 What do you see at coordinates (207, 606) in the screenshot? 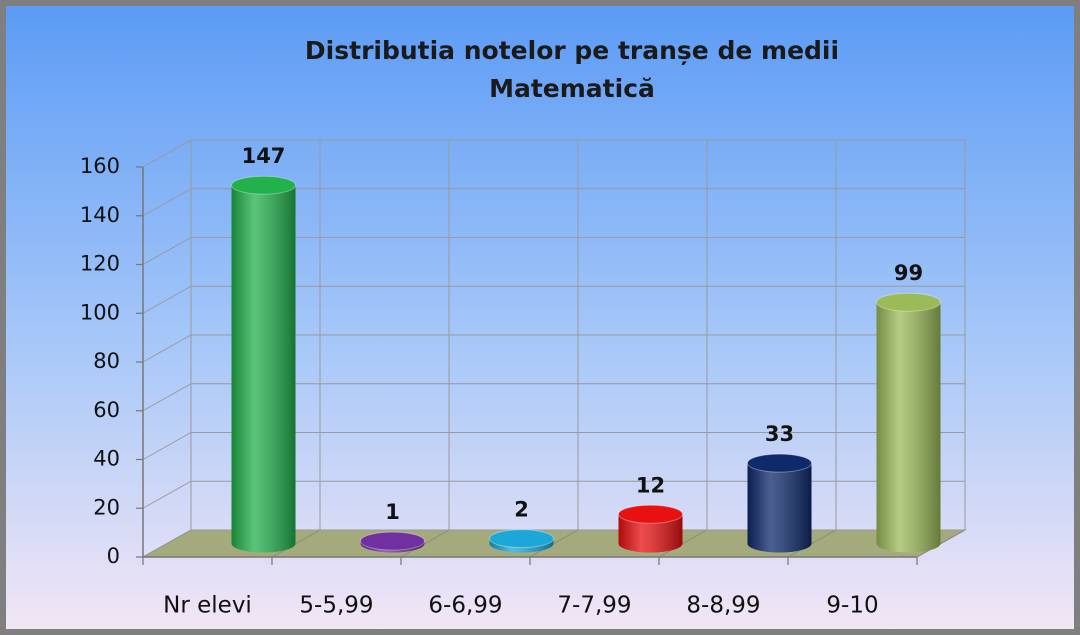
I see `x-tick-label: Nr elevi` at bounding box center [207, 606].